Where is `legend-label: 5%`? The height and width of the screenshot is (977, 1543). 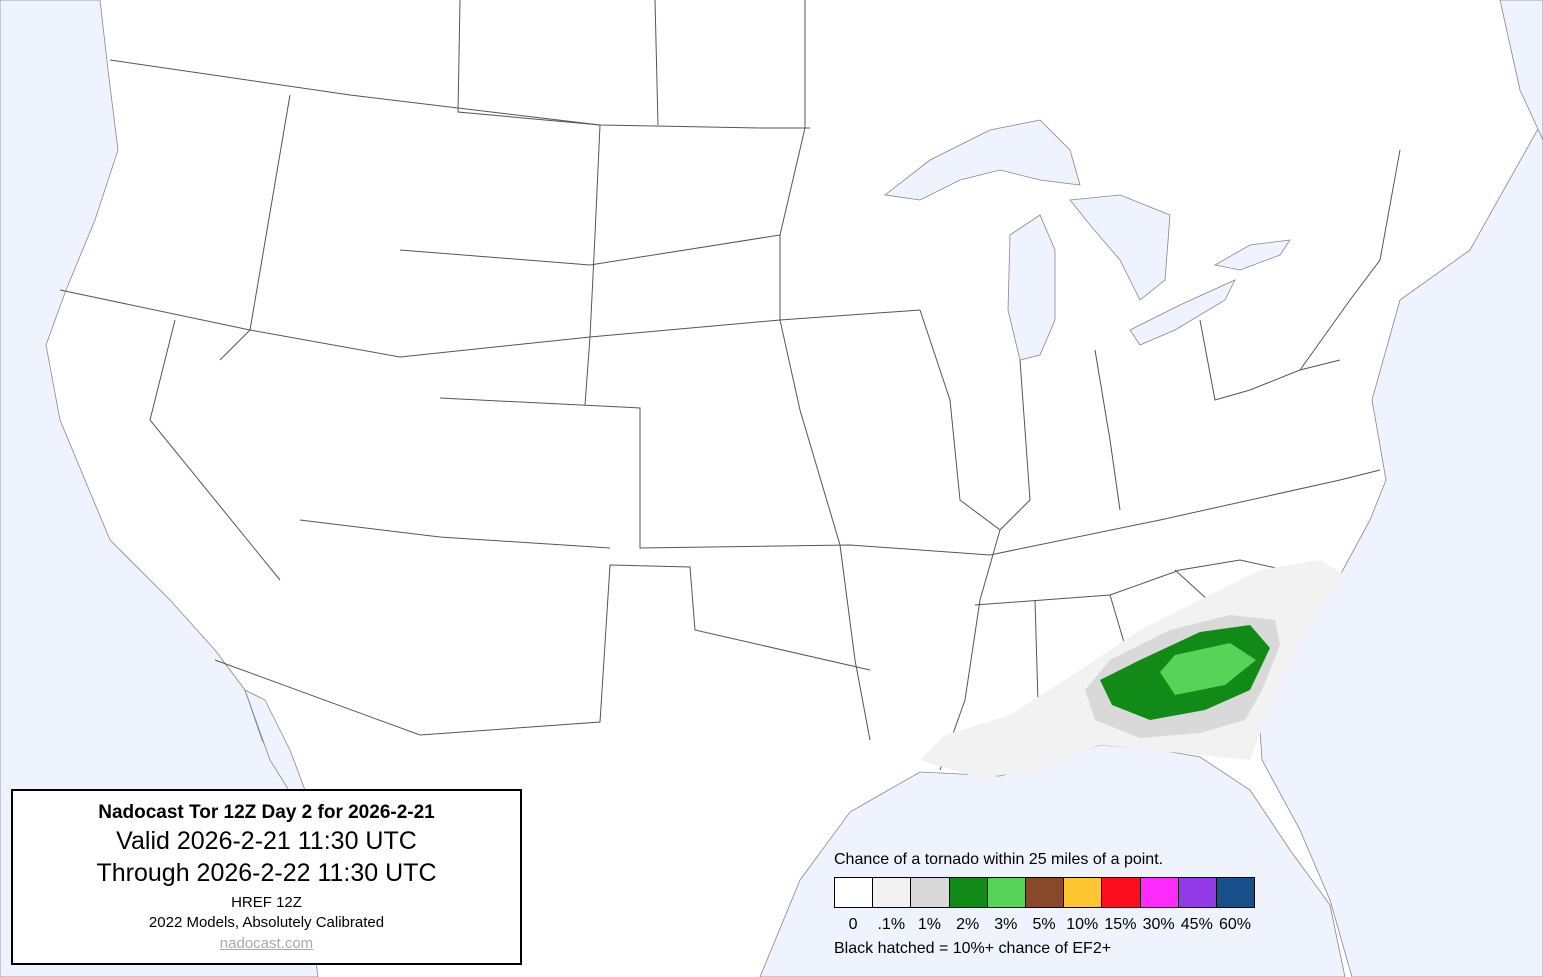
legend-label: 5% is located at coordinates (1044, 924).